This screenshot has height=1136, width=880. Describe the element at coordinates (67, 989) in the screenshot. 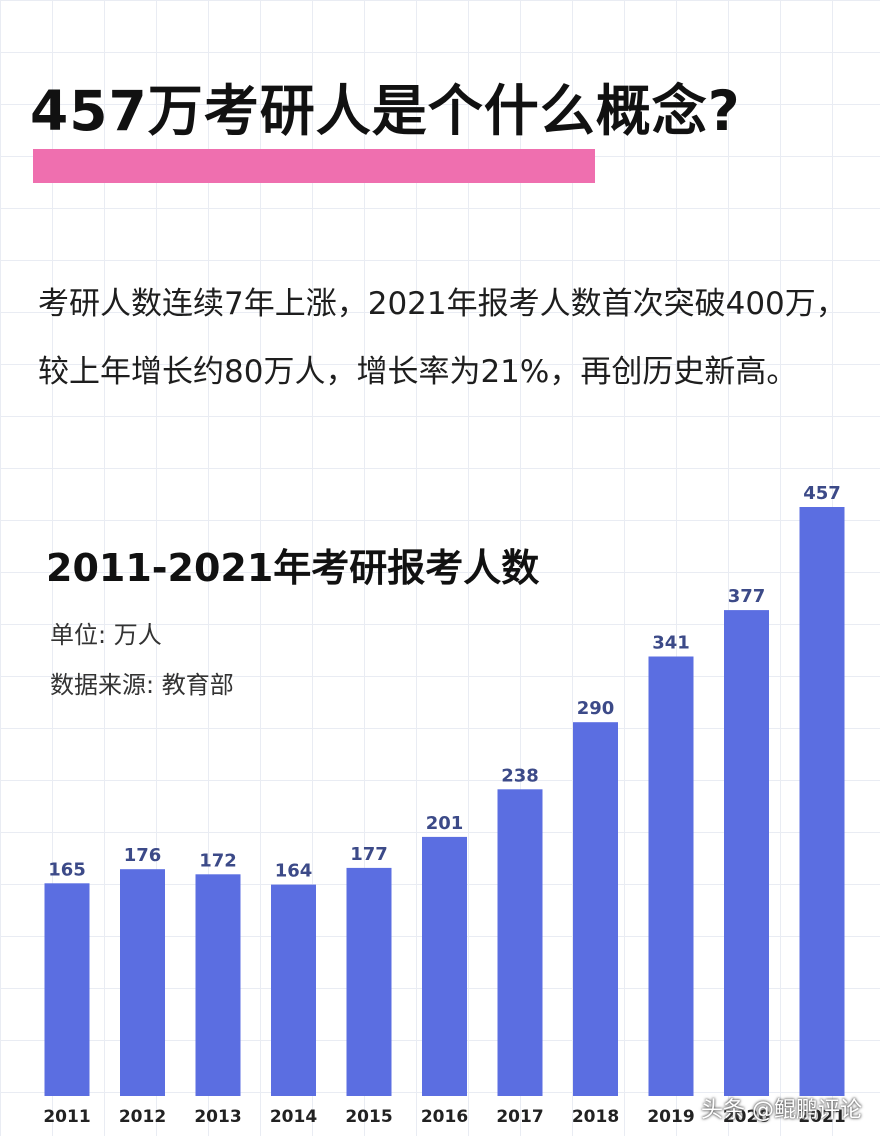

I see `bar-2011` at that location.